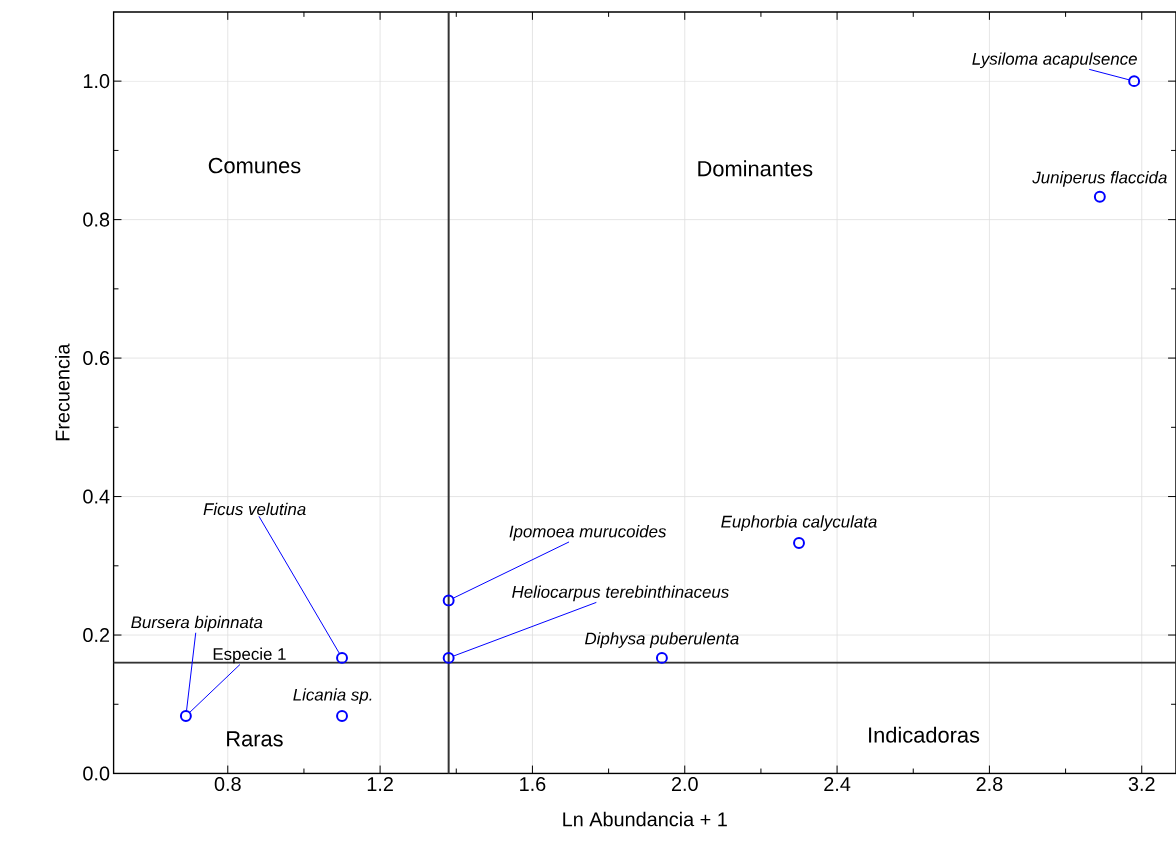 Image resolution: width=1176 pixels, height=863 pixels. I want to click on annotation: Bursera bipinnata, so click(197, 623).